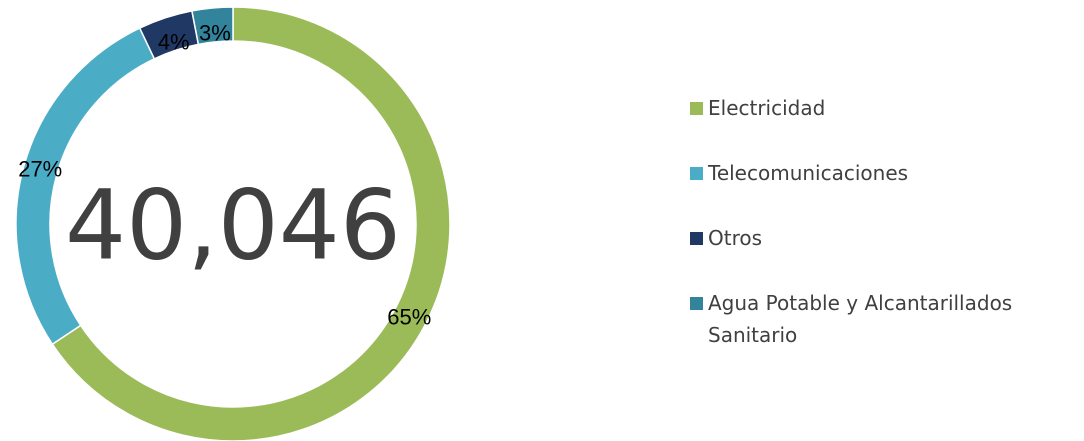 The image size is (1084, 441). Describe the element at coordinates (860, 319) in the screenshot. I see `legend-label: Agua Potable y Alcantarillados Sanitario` at that location.